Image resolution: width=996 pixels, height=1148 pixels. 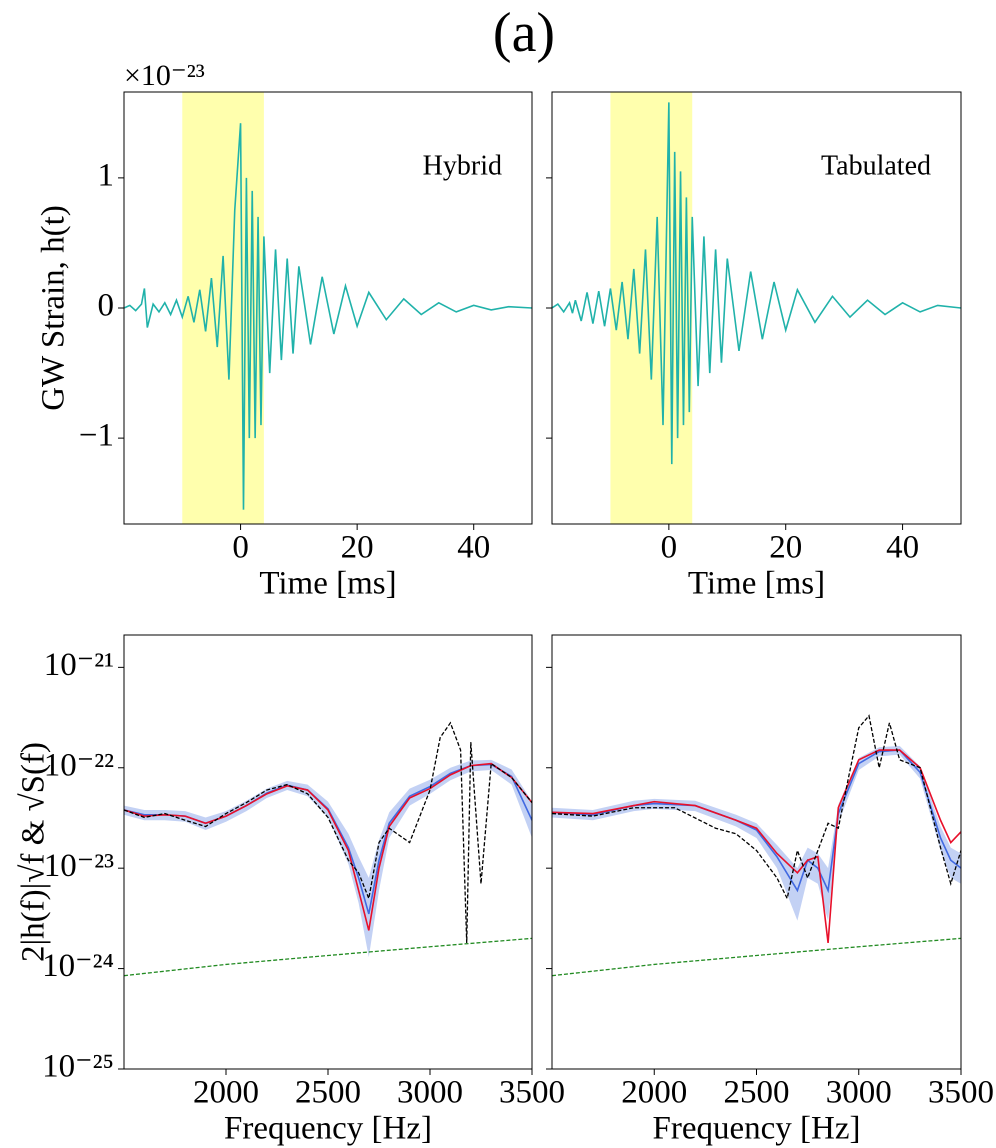 I want to click on y-tick-label: 0, so click(x=106, y=306).